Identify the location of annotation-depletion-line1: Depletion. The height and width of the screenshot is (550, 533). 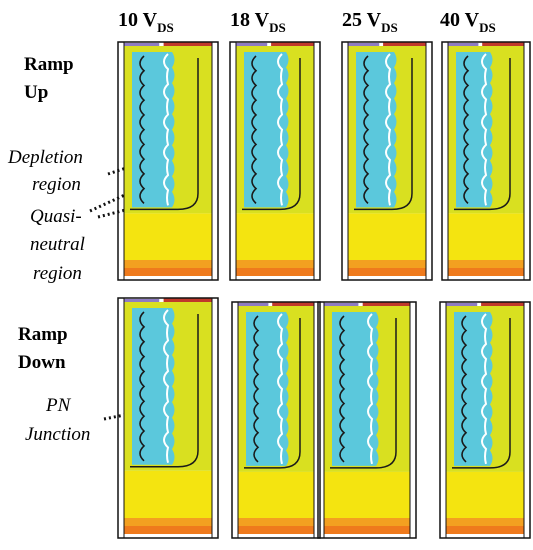
(45, 157).